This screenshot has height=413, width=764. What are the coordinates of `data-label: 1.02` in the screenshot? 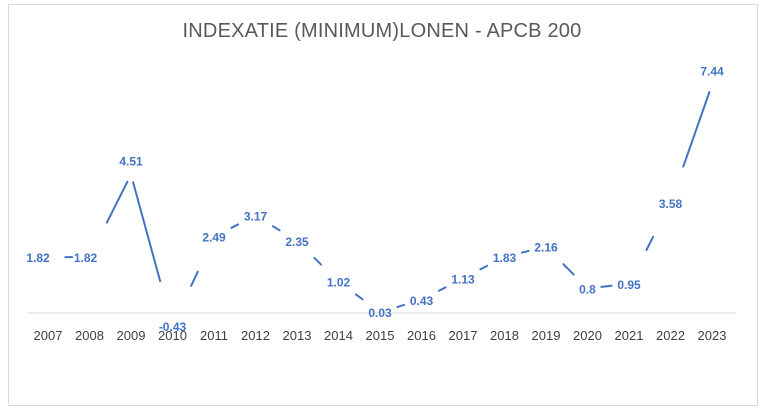 It's located at (339, 283).